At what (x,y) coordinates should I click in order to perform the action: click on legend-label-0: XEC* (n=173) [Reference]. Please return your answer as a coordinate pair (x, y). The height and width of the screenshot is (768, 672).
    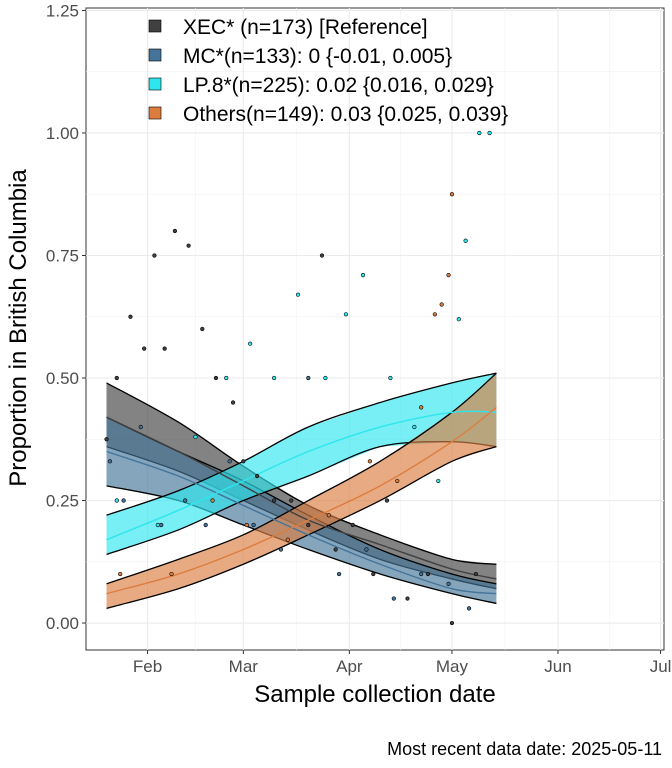
    Looking at the image, I should click on (305, 27).